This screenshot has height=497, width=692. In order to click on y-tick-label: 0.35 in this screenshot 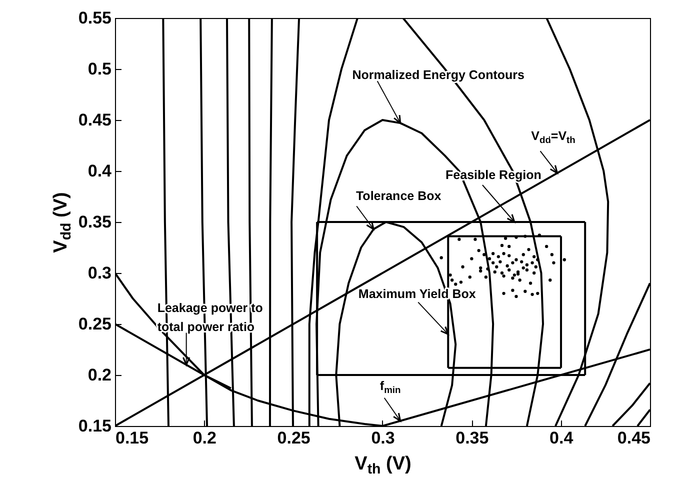, I will do `click(95, 222)`.